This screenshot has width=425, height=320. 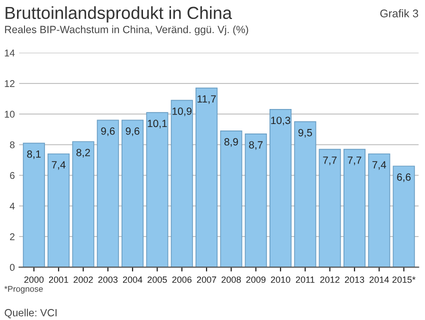 I want to click on data-label: 11,7, so click(x=207, y=99).